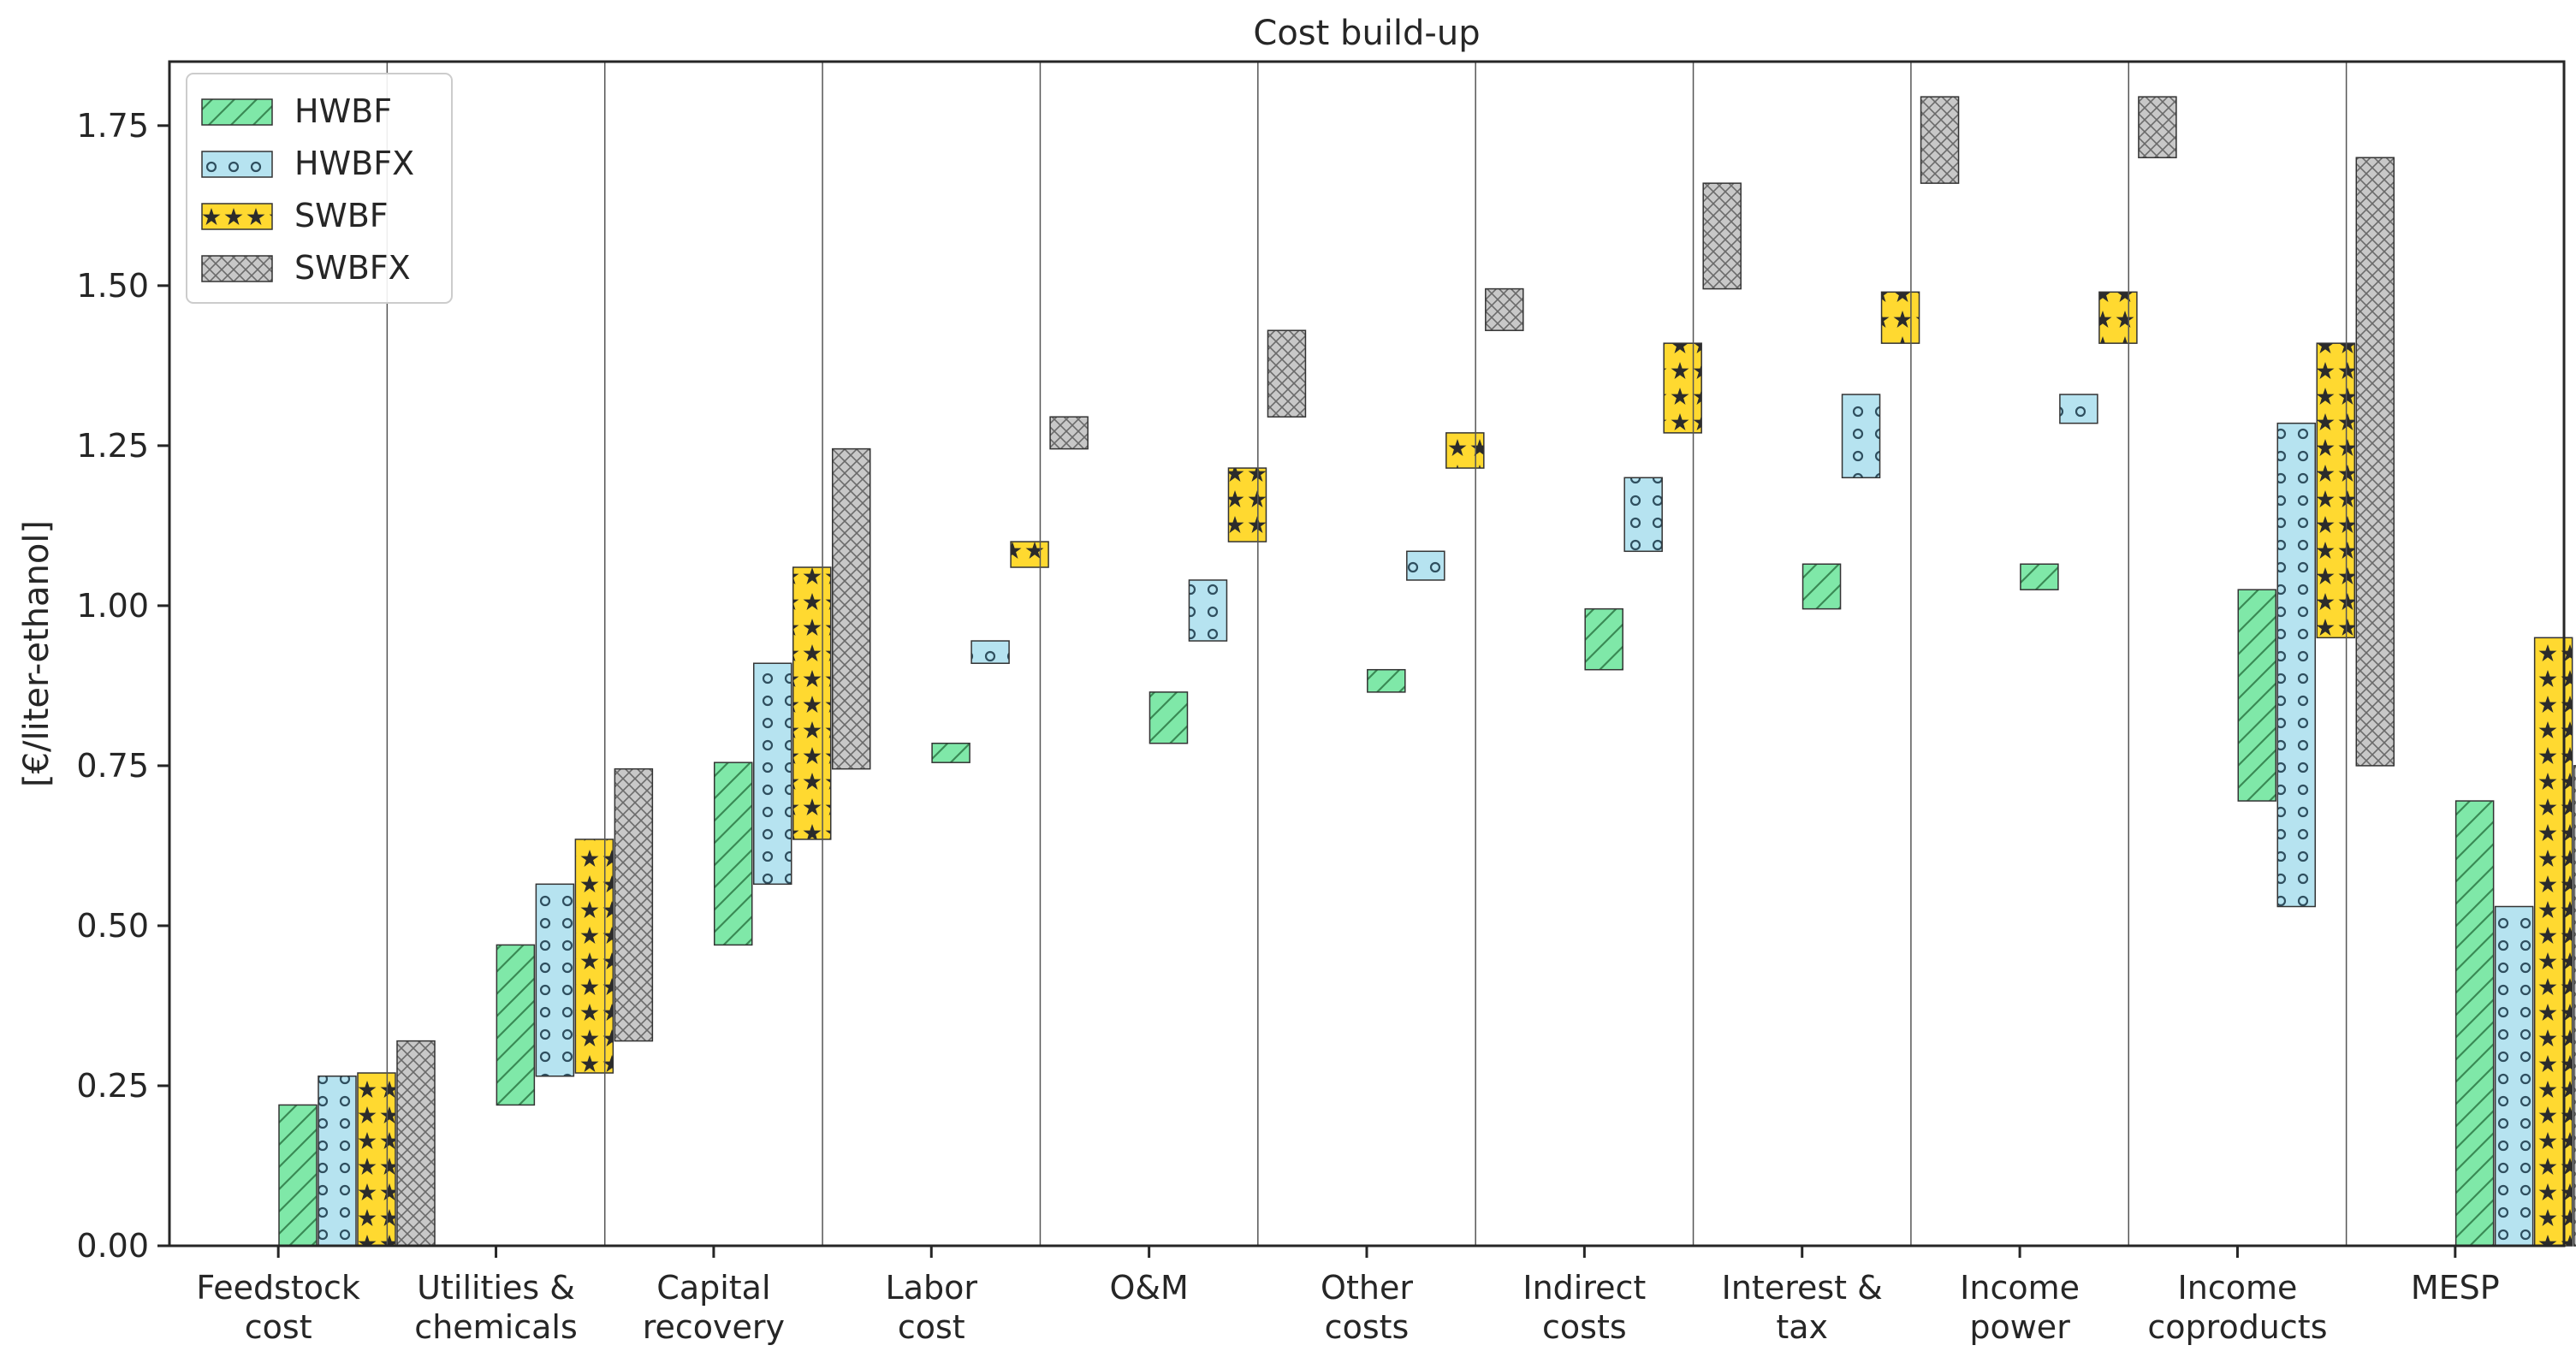  Describe the element at coordinates (2574, 1006) in the screenshot. I see `bar-pattern-swbfx-mesp` at that location.